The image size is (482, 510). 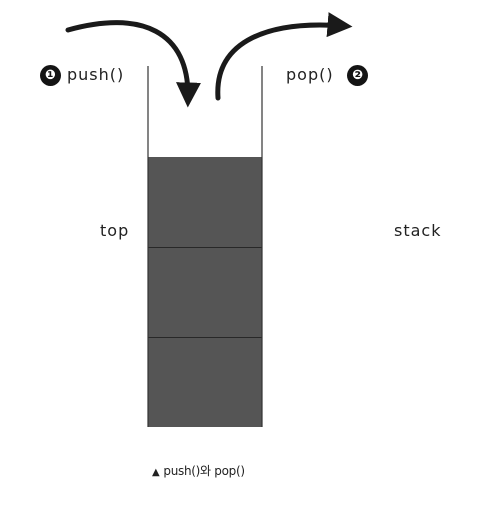 I want to click on pop-arrow, so click(x=284, y=56).